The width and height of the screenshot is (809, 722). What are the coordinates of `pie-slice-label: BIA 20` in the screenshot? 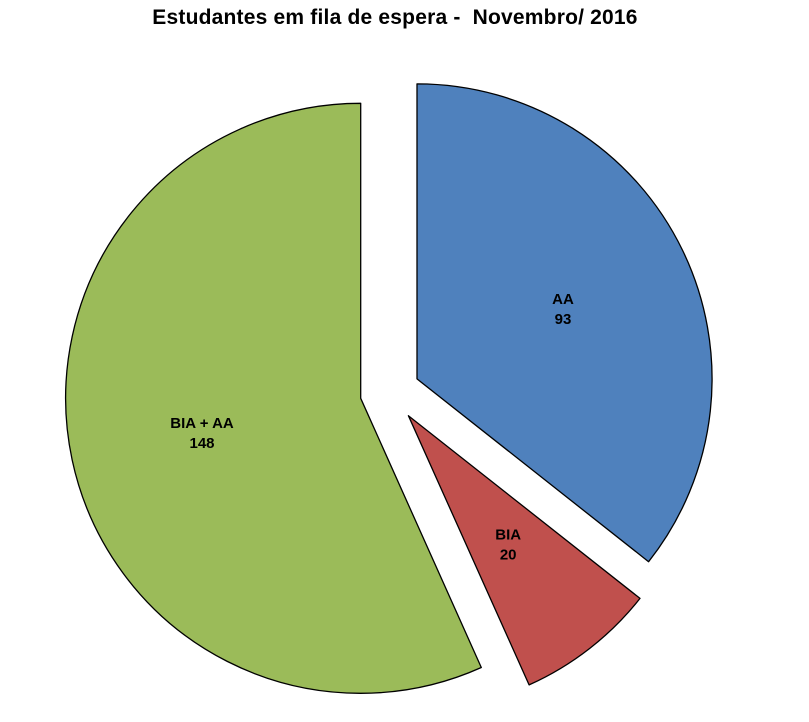 It's located at (508, 545).